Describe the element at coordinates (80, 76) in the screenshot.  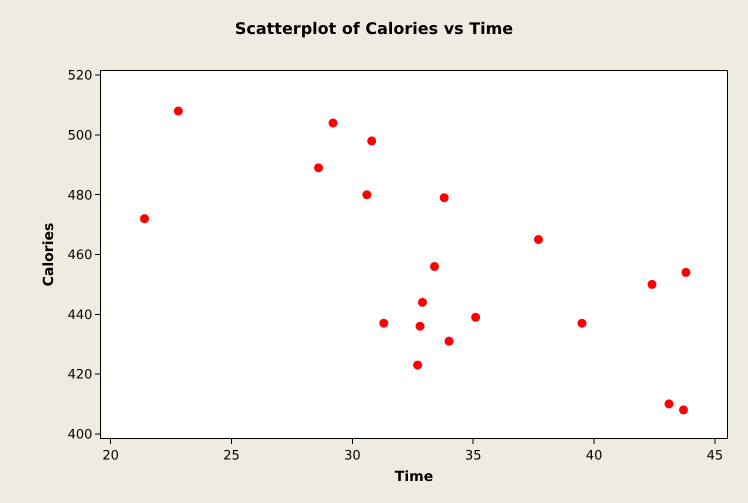
I see `y-tick-label: 520` at that location.